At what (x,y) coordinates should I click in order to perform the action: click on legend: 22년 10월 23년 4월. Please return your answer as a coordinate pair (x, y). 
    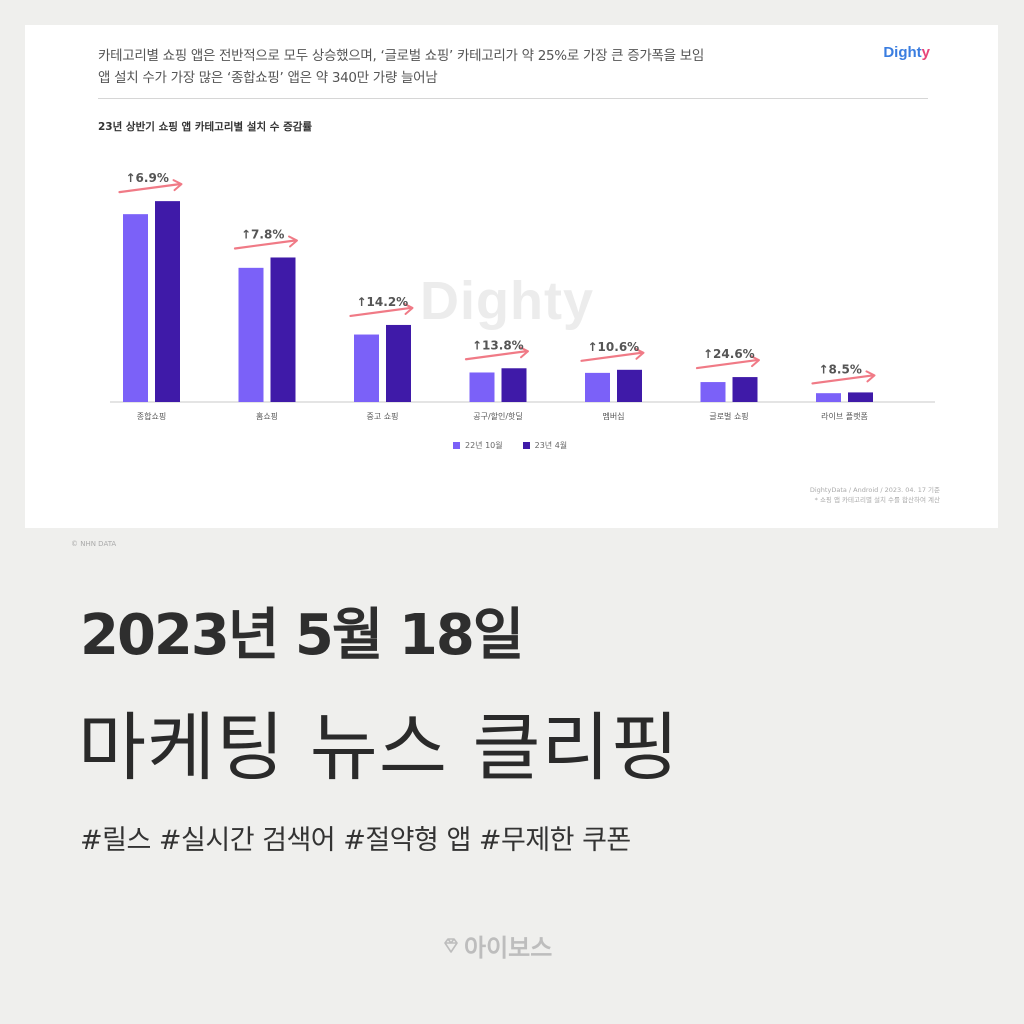
    Looking at the image, I should click on (510, 445).